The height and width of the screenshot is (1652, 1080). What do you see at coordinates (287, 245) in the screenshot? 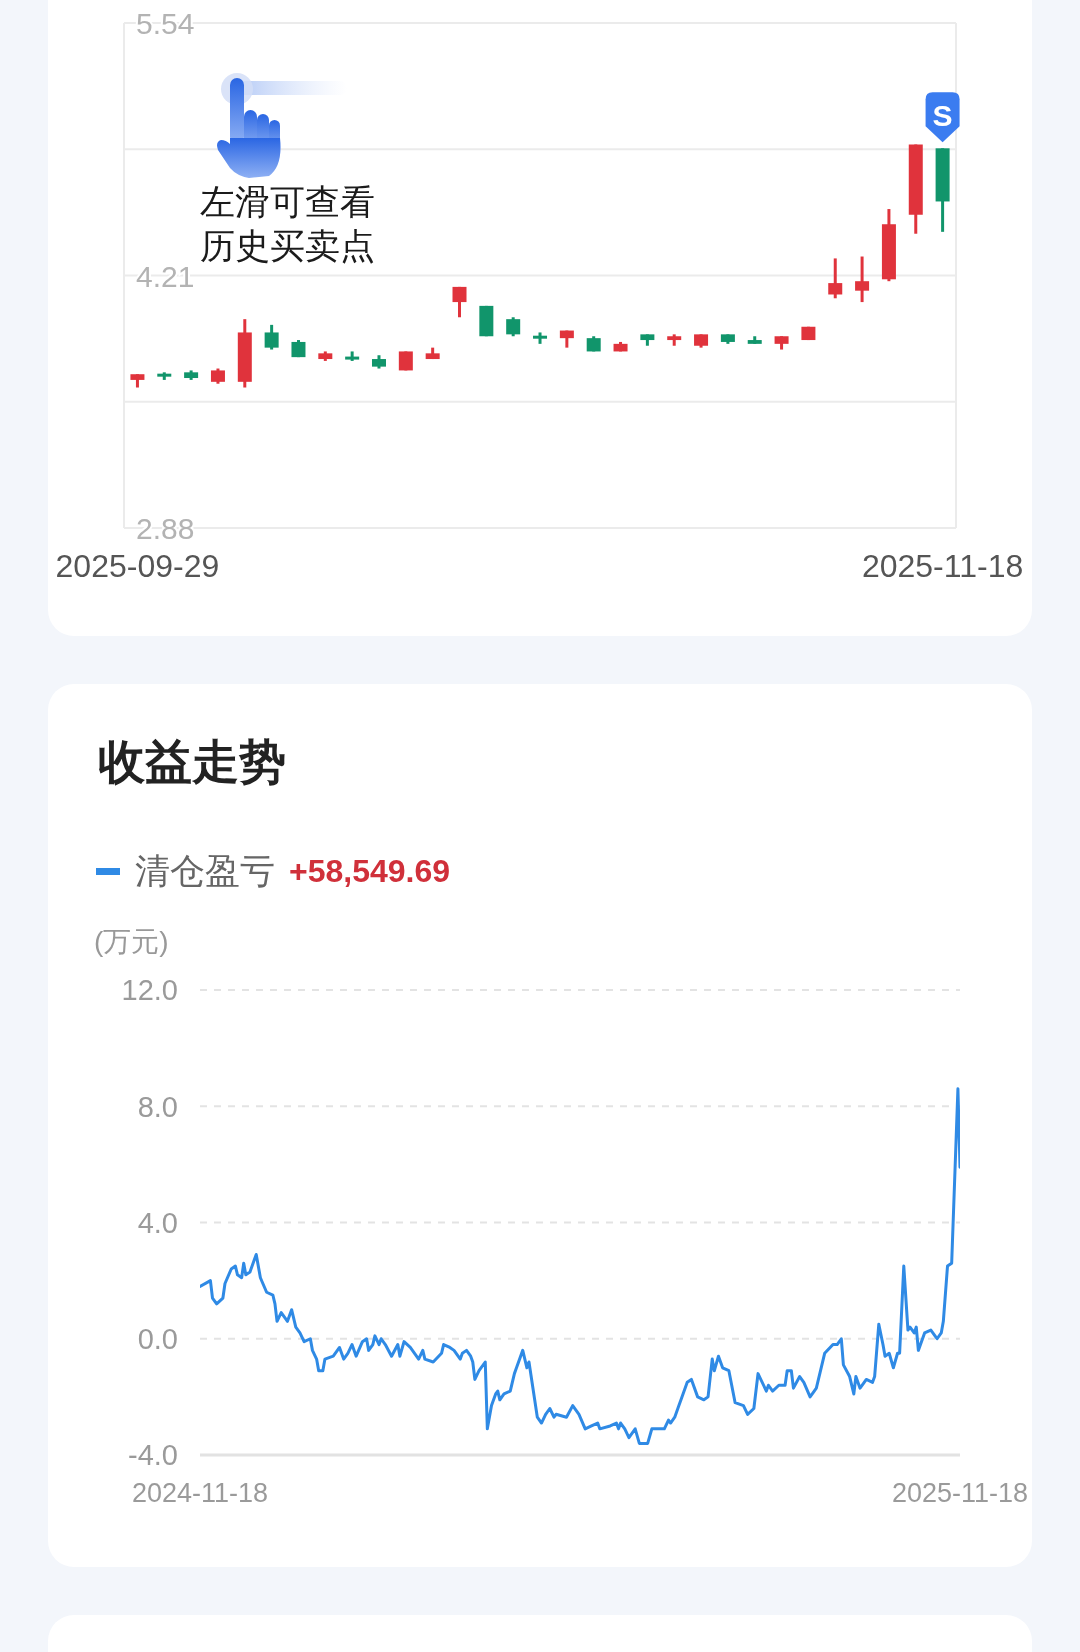
I see `annotation: 历史买卖点` at bounding box center [287, 245].